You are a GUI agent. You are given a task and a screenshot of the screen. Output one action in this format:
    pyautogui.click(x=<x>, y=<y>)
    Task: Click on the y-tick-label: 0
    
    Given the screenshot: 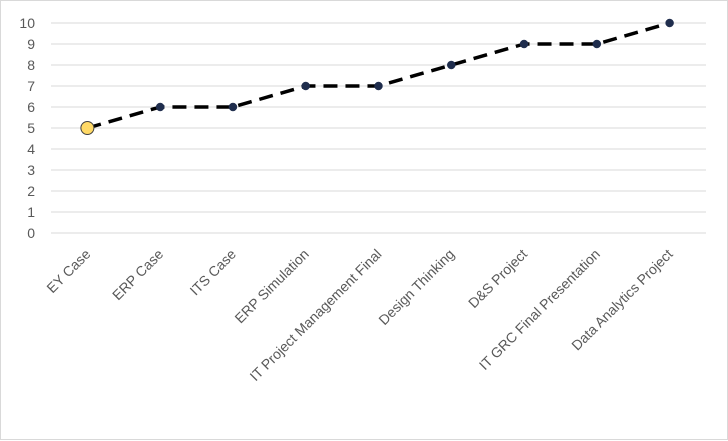 What is the action you would take?
    pyautogui.click(x=31, y=233)
    